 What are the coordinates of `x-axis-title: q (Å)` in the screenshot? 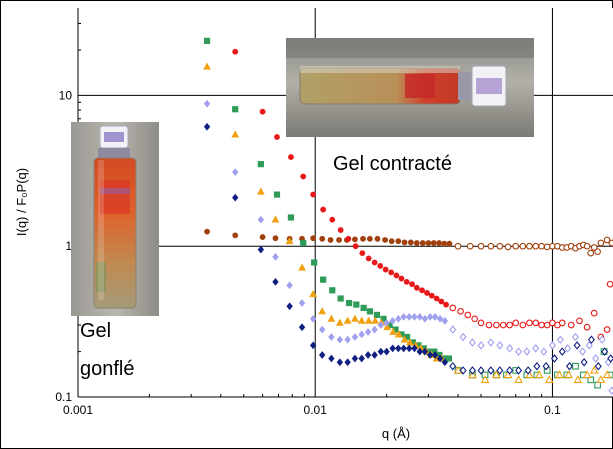 It's located at (396, 433).